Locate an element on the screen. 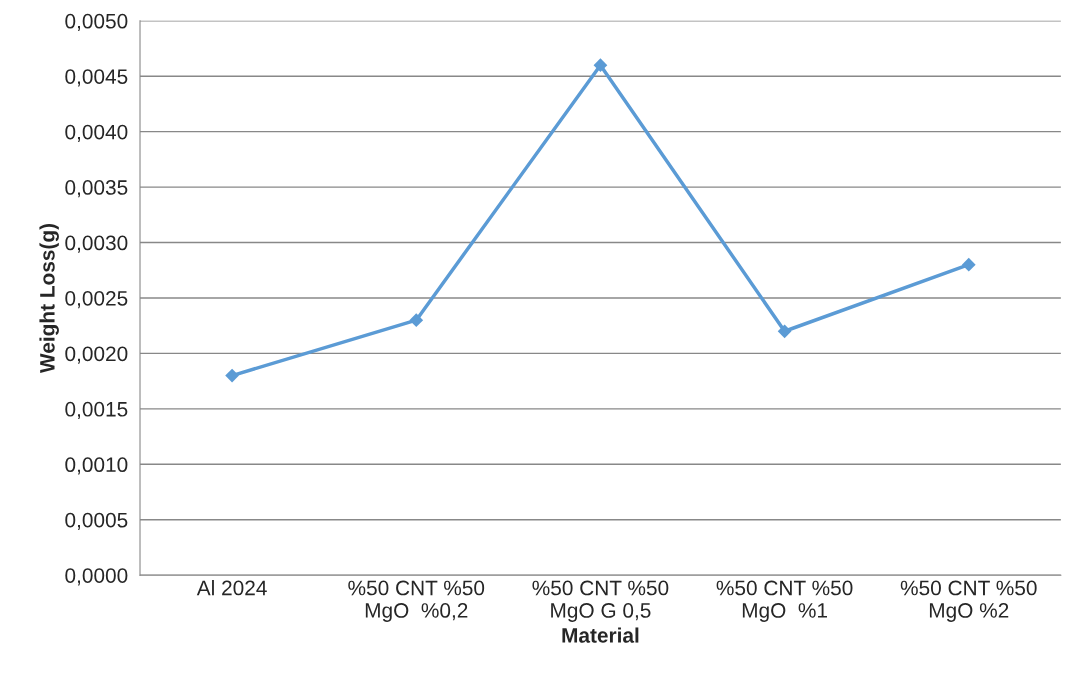 The image size is (1077, 693). x-tick-label: %50 CNT %50 MgO %2 is located at coordinates (968, 601).